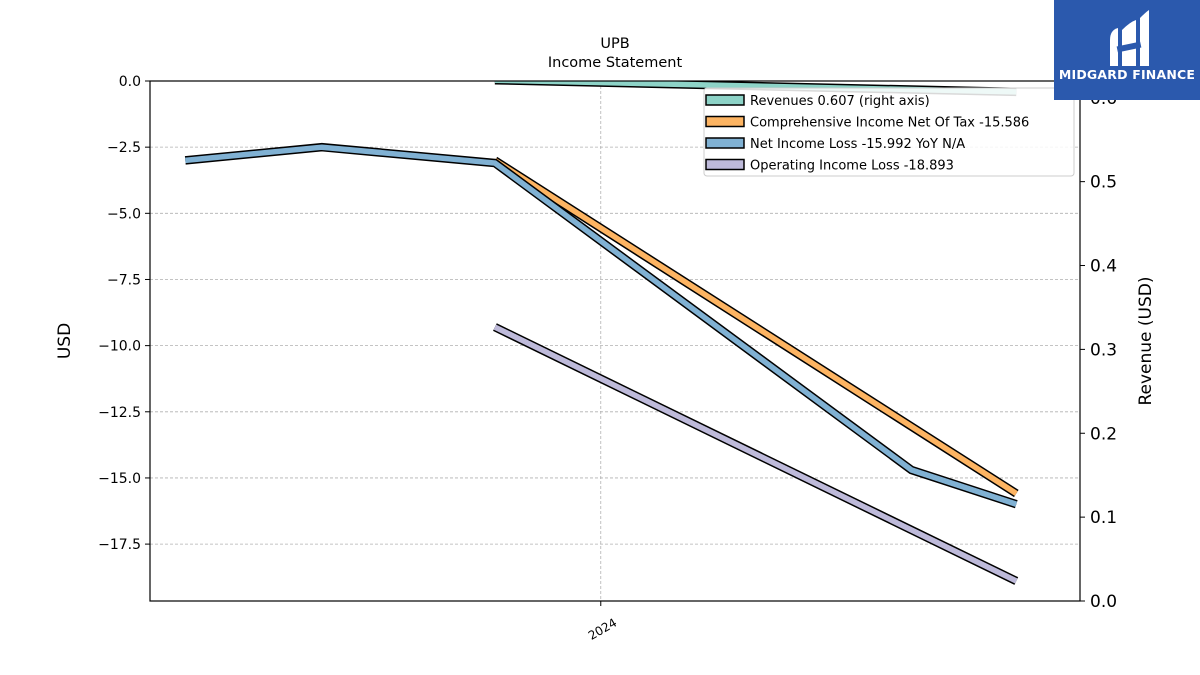 The height and width of the screenshot is (675, 1200). I want to click on y-tick-label: −15.0, so click(119, 479).